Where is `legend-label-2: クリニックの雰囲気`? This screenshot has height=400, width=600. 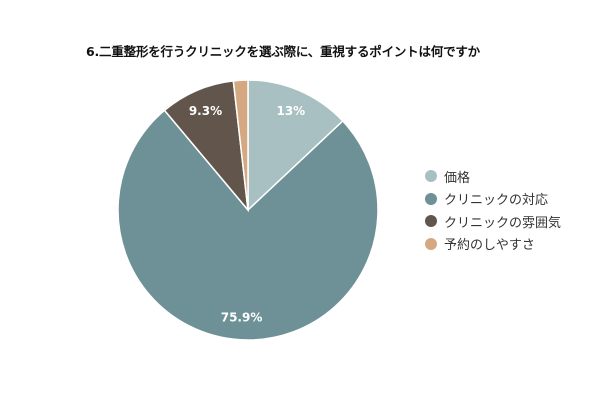
legend-label-2: クリニックの雰囲気 is located at coordinates (503, 223).